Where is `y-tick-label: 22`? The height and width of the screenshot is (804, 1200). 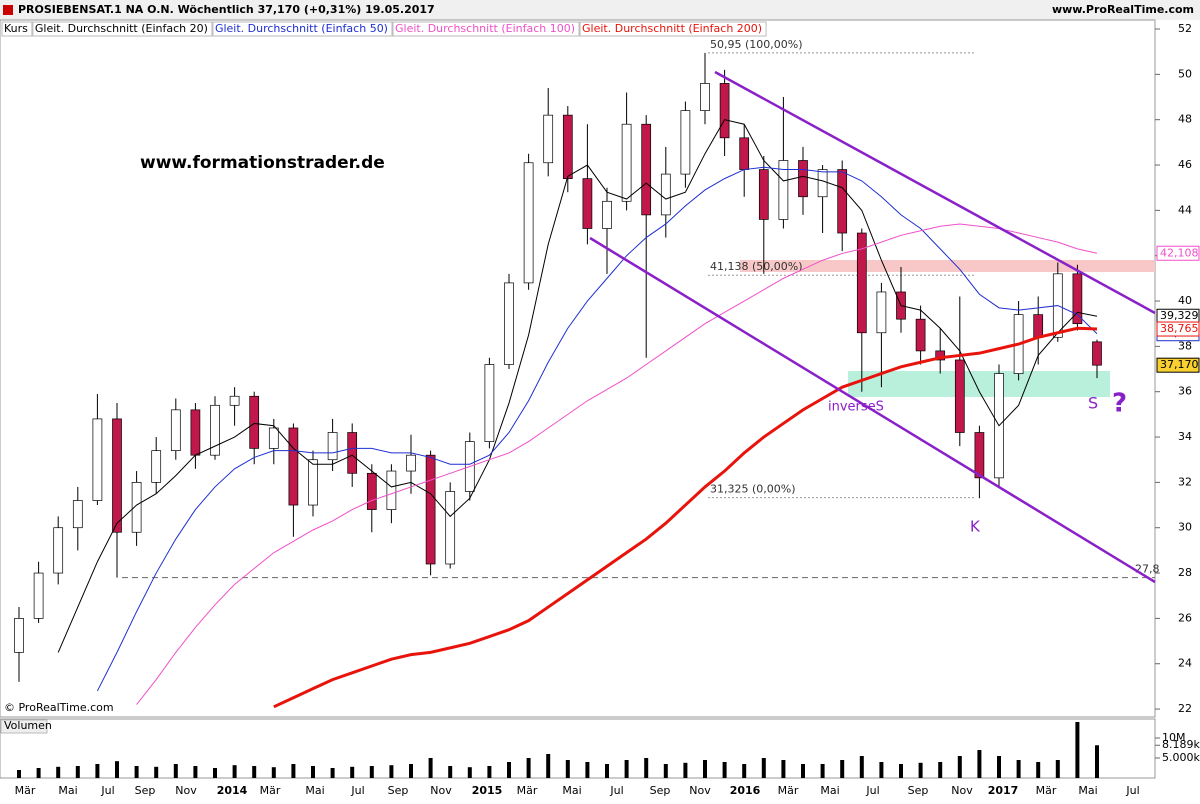
y-tick-label: 22 is located at coordinates (1185, 708).